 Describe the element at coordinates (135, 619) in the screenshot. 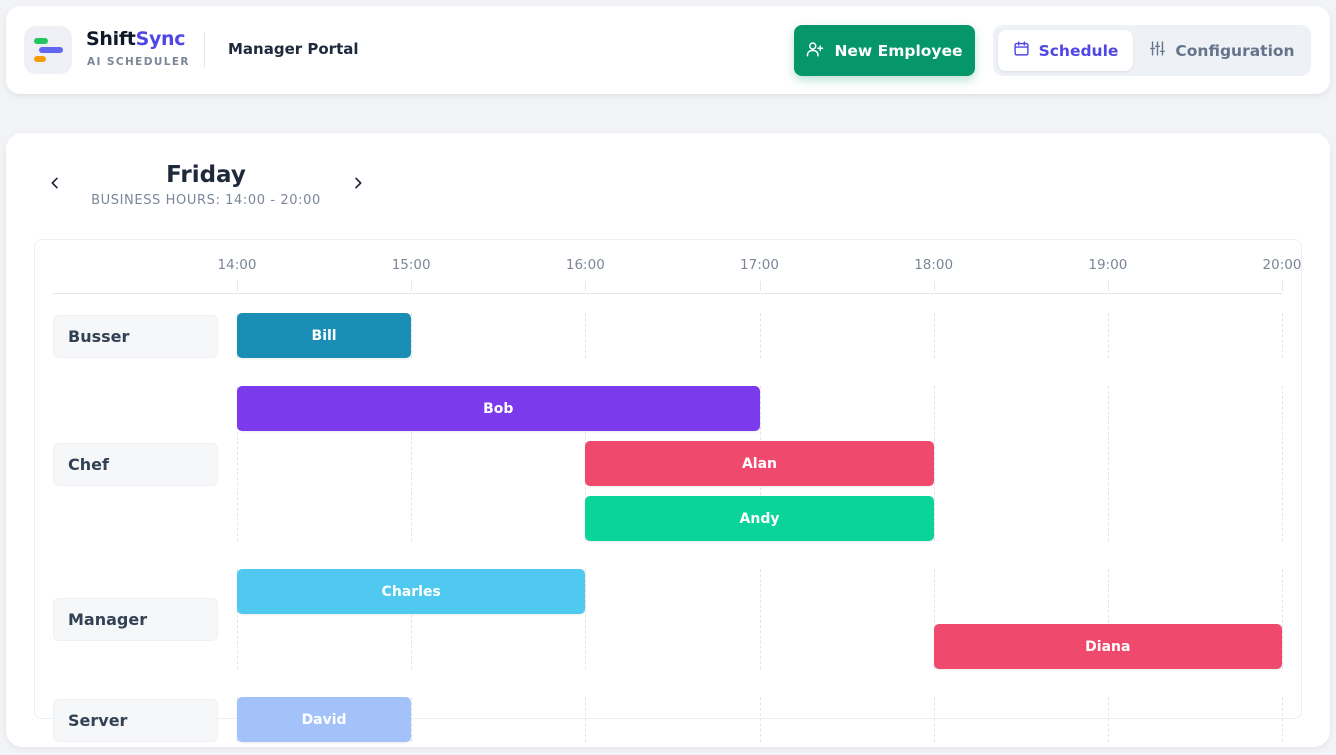

I see `role-label-manager: Manager` at that location.